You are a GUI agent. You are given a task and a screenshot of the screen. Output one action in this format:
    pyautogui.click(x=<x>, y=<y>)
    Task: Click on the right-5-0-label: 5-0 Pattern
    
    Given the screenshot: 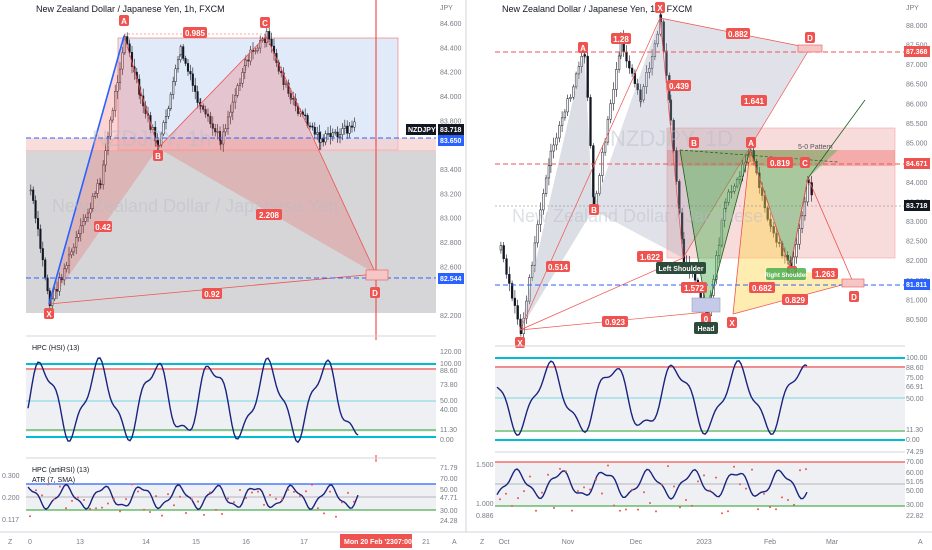 What is the action you would take?
    pyautogui.click(x=815, y=147)
    